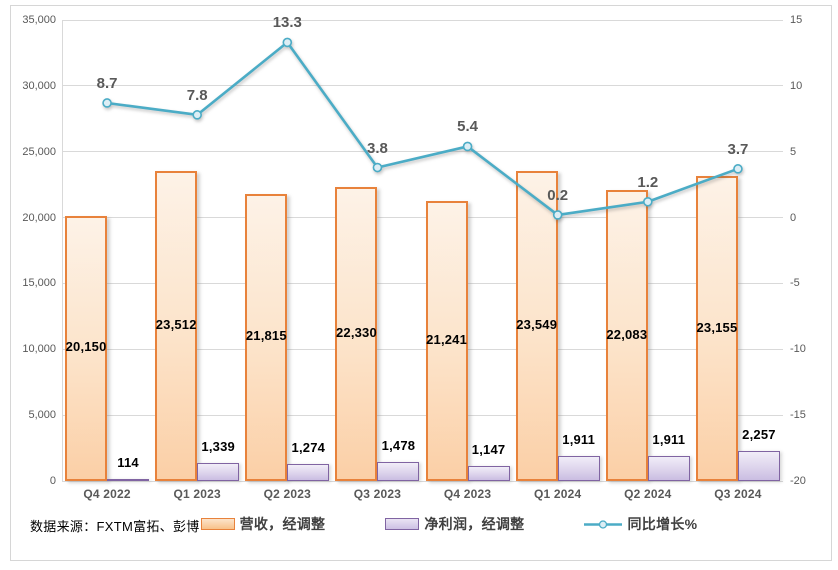 The width and height of the screenshot is (838, 570). I want to click on legend: 营收，经调整 净利润，经调整 同比增长%, so click(434, 524).